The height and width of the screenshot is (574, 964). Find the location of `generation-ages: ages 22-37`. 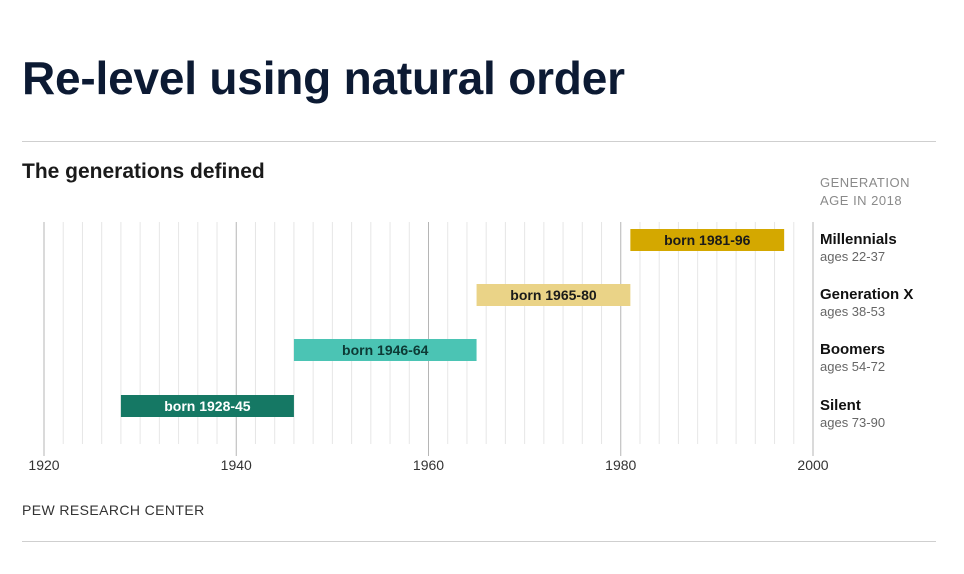

generation-ages: ages 22-37 is located at coordinates (852, 256).